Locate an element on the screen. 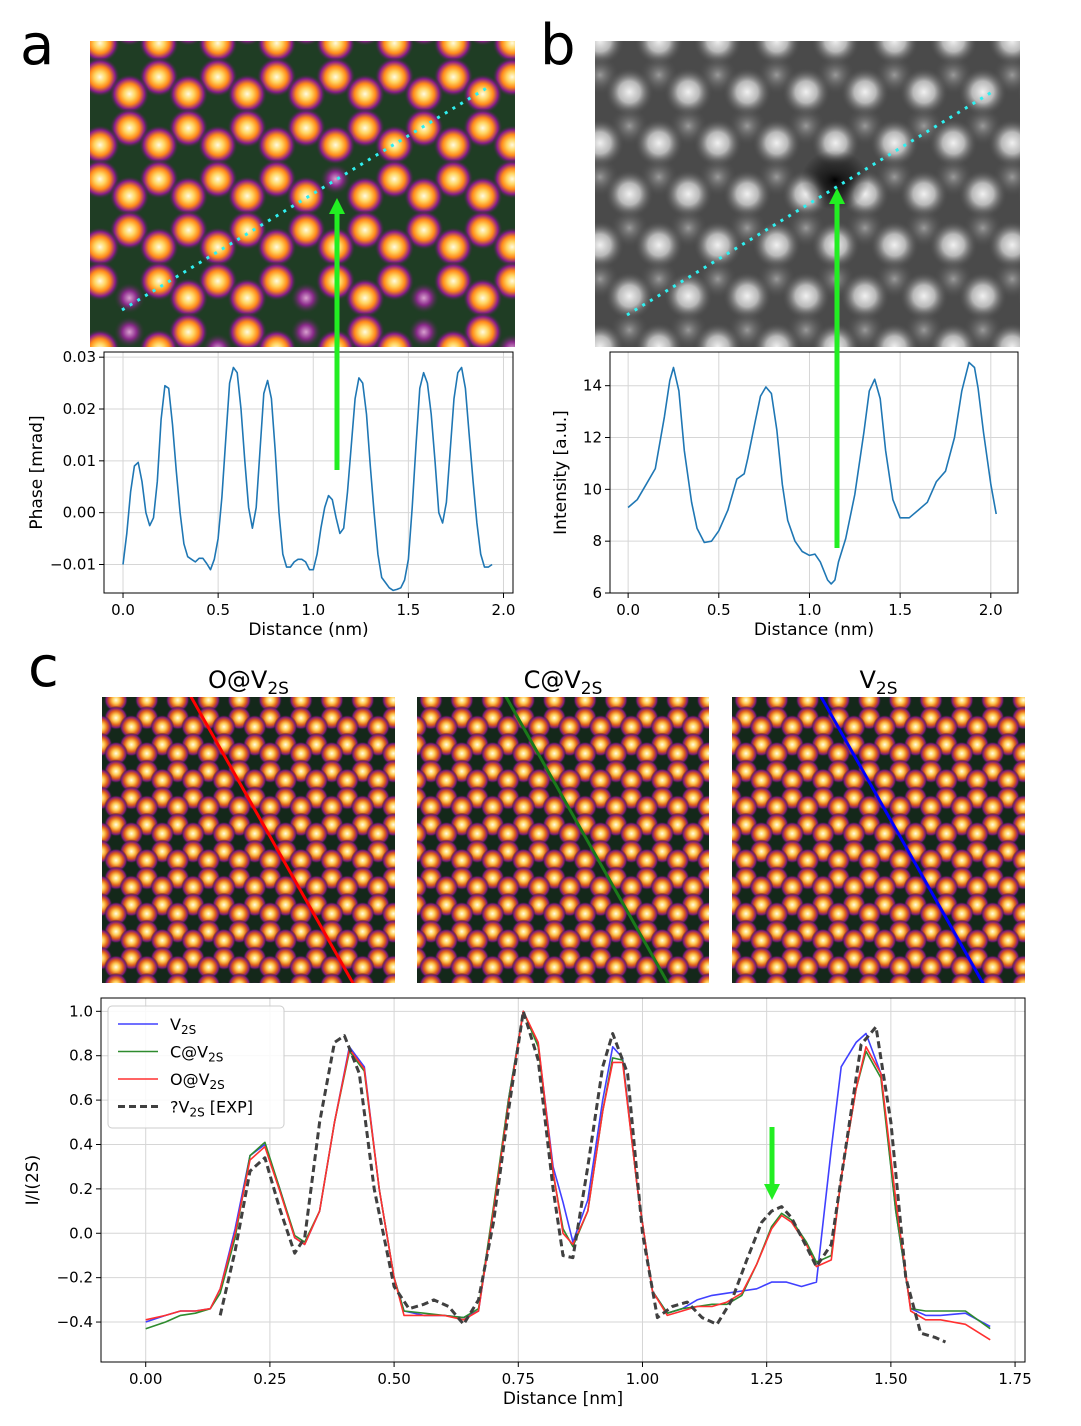 This screenshot has height=1426, width=1081. y-tick-label: 0.2 is located at coordinates (81, 1189).